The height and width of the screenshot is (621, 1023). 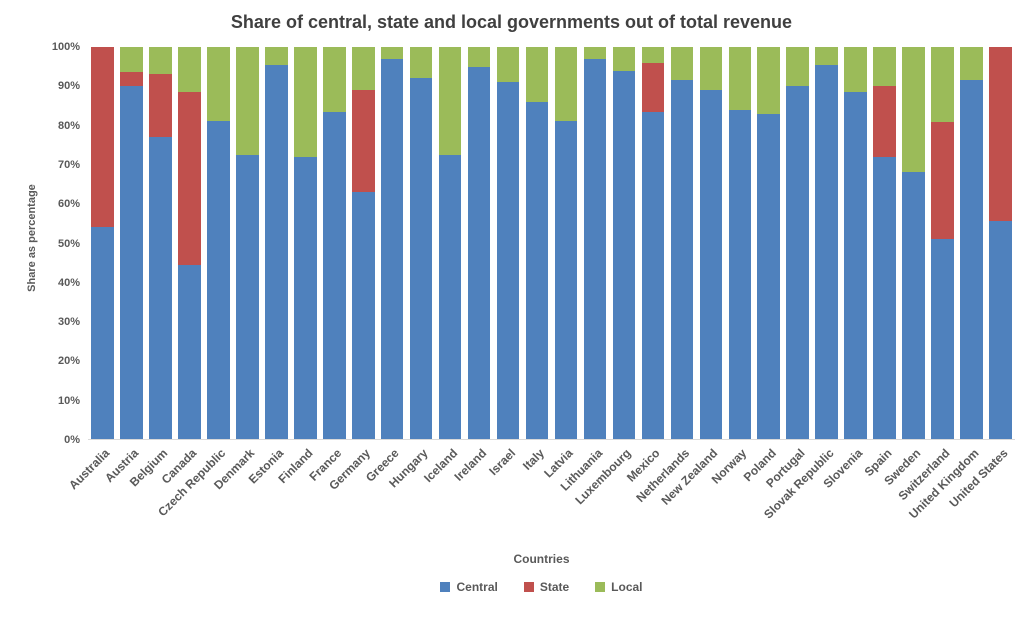 I want to click on y-tick-0-: 0%, so click(x=72, y=440).